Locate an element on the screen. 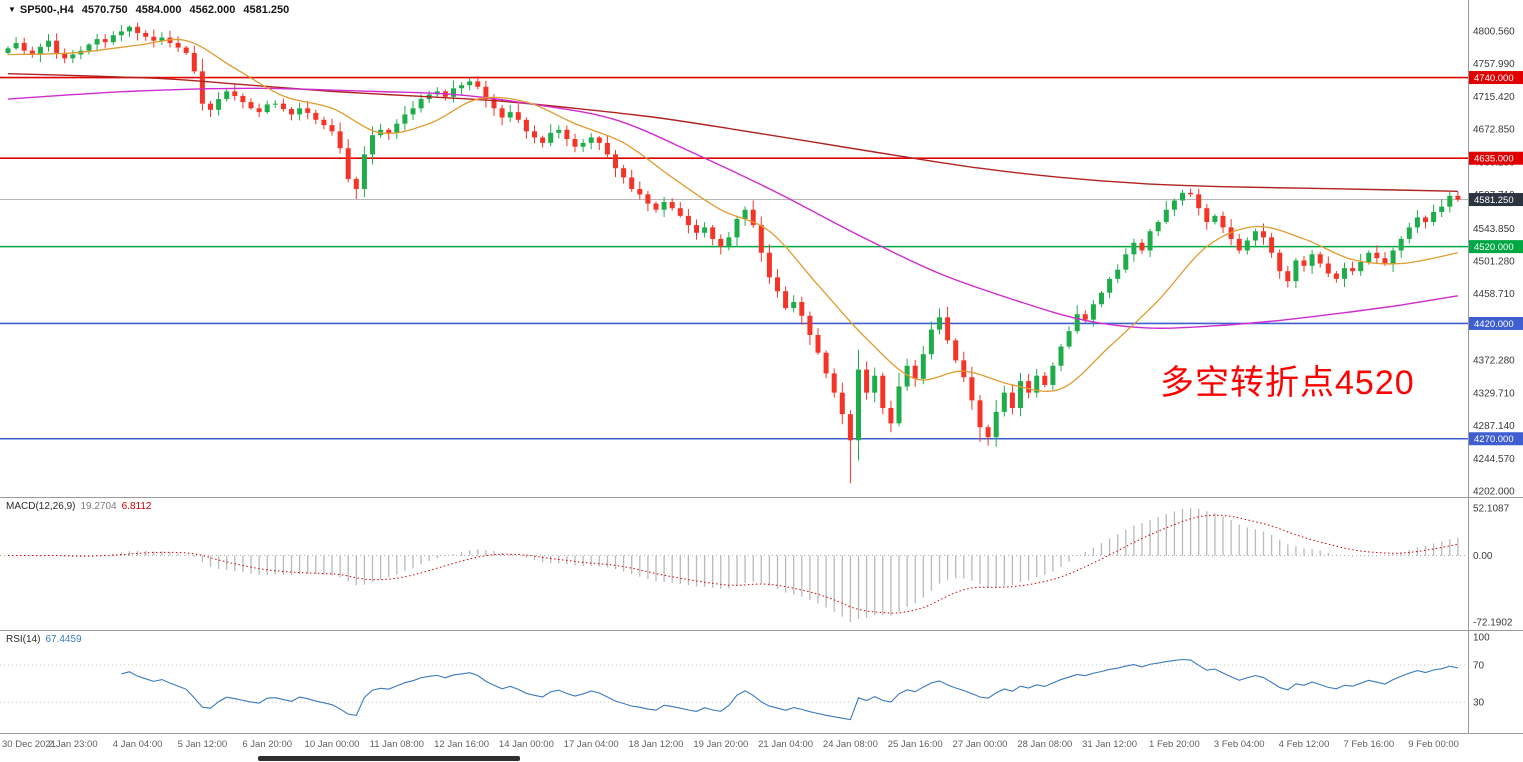 This screenshot has height=762, width=1523. price-tick-label: 4757.990 is located at coordinates (1494, 64).